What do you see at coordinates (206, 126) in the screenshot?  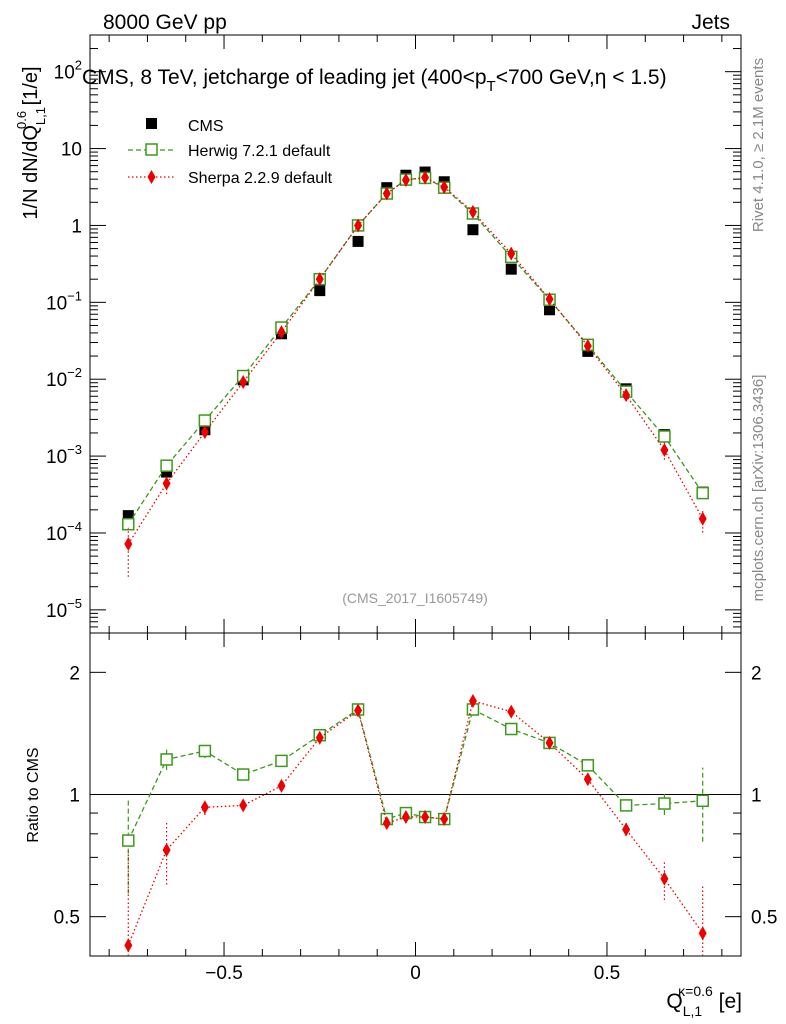 I see `legend-label-cms: CMS` at bounding box center [206, 126].